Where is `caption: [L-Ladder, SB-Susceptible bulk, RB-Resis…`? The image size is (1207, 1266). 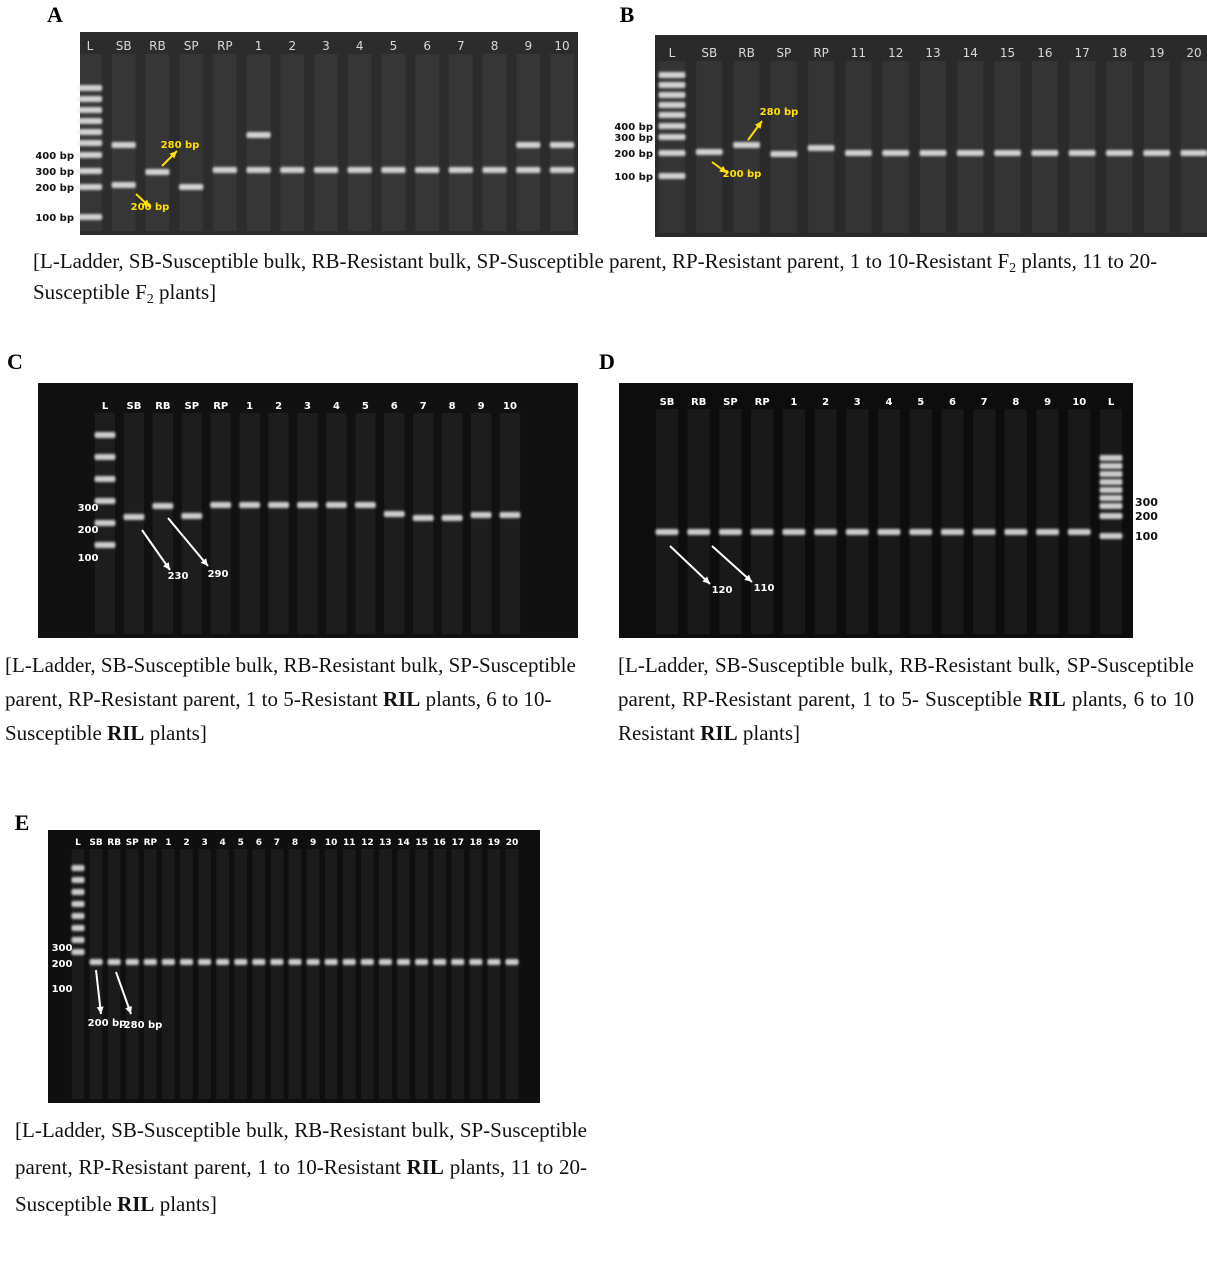
caption: [L-Ladder, SB-Susceptible bulk, RB-Resis… is located at coordinates (613, 277).